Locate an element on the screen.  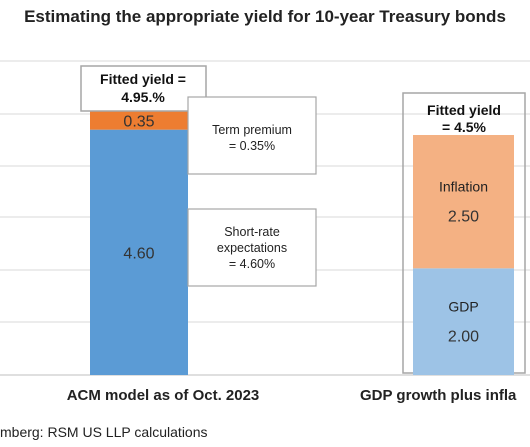
callout-box-short-rate is located at coordinates (252, 247).